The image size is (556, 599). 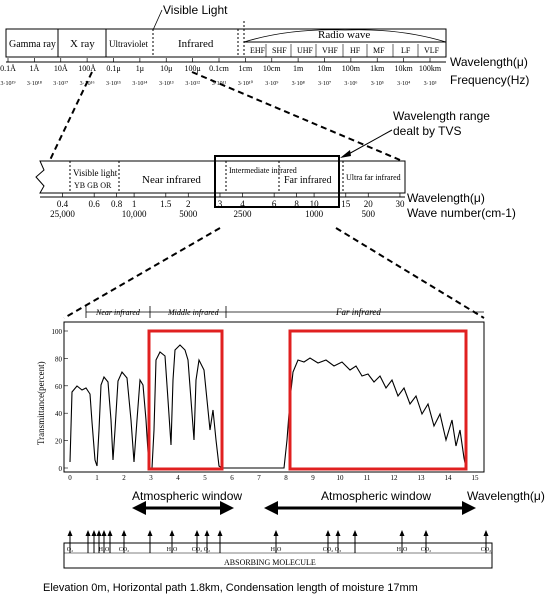 I want to click on top-frequency-tick-label: 3·10¹⁷, so click(x=60, y=84).